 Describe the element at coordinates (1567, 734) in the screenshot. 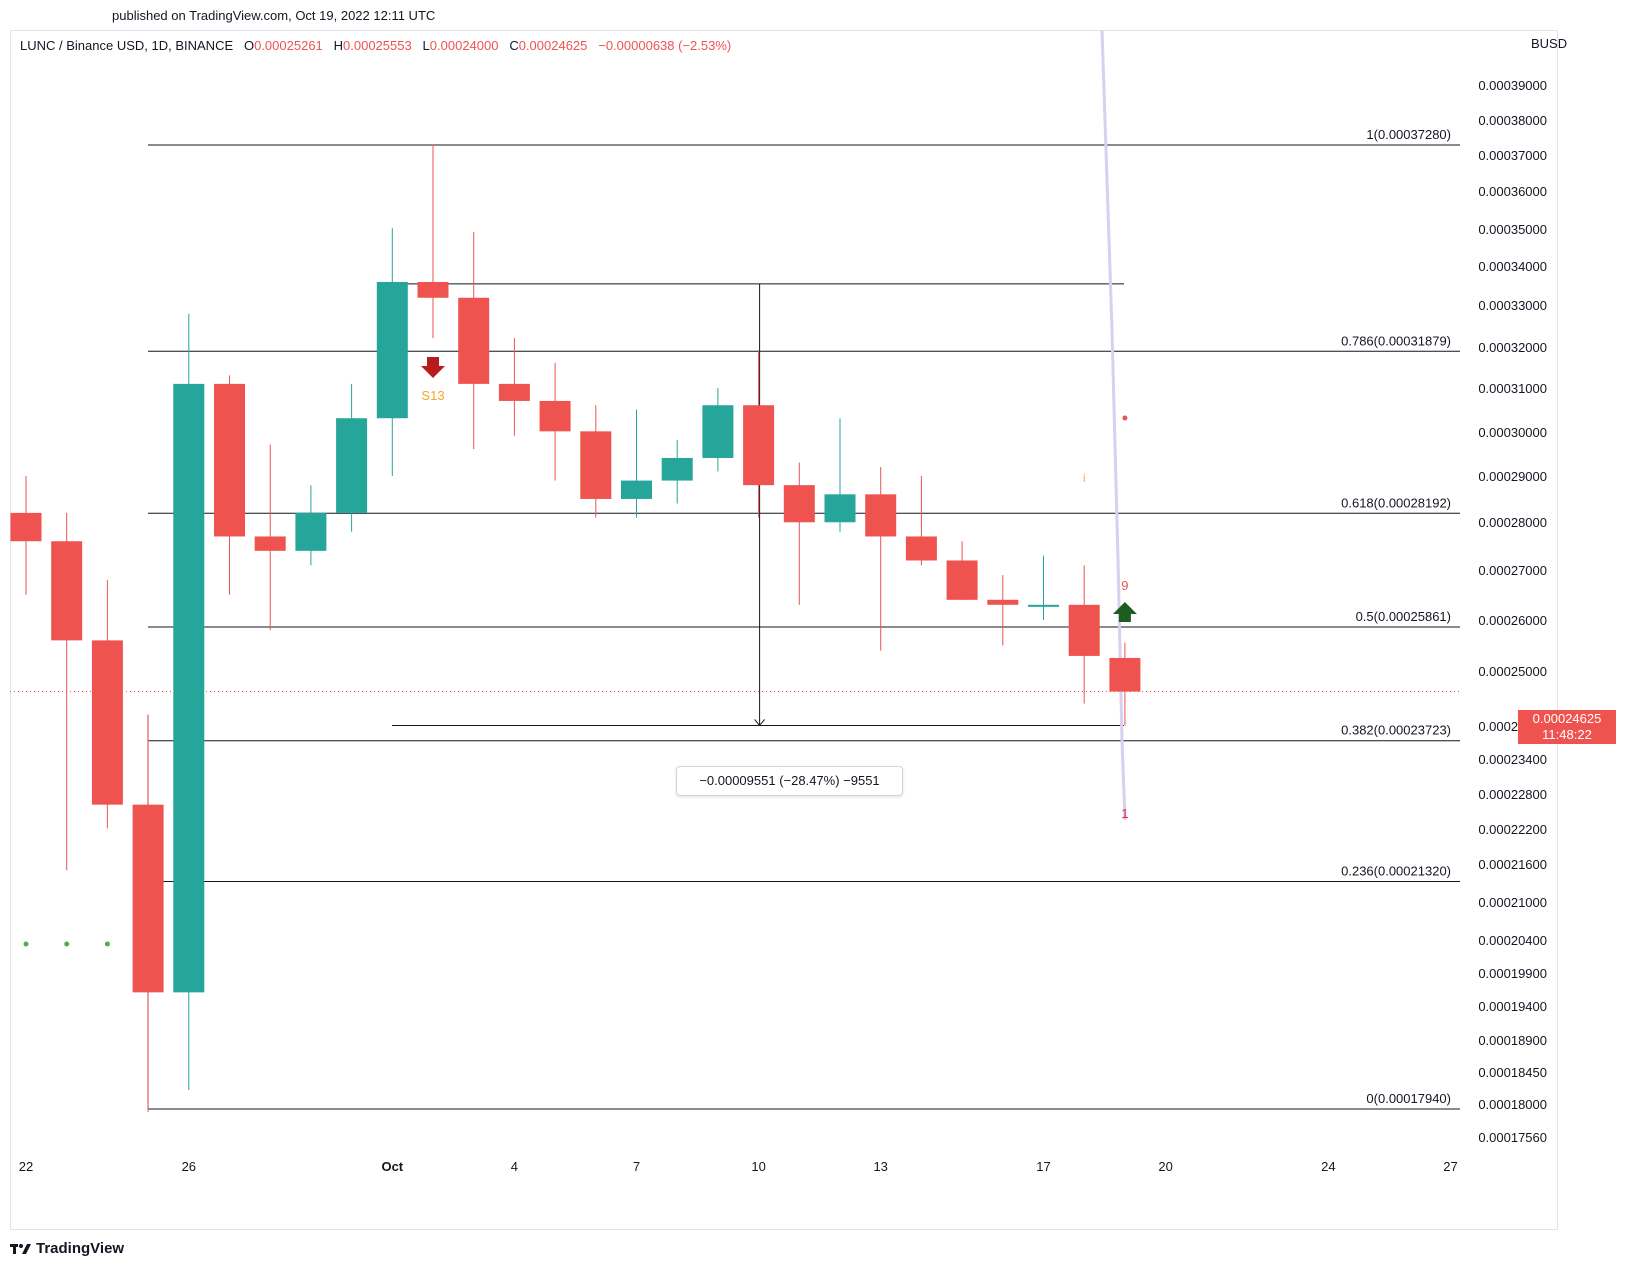

I see `bar-countdown: 11:48:22` at that location.